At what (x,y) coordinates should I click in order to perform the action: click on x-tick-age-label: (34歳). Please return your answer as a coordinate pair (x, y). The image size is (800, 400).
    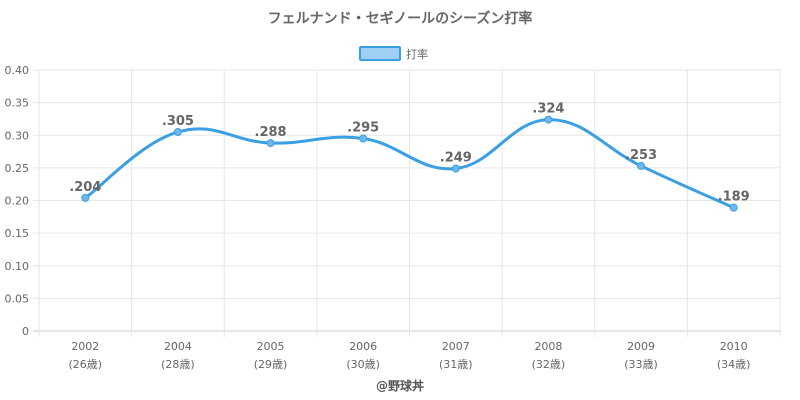
    Looking at the image, I should click on (734, 364).